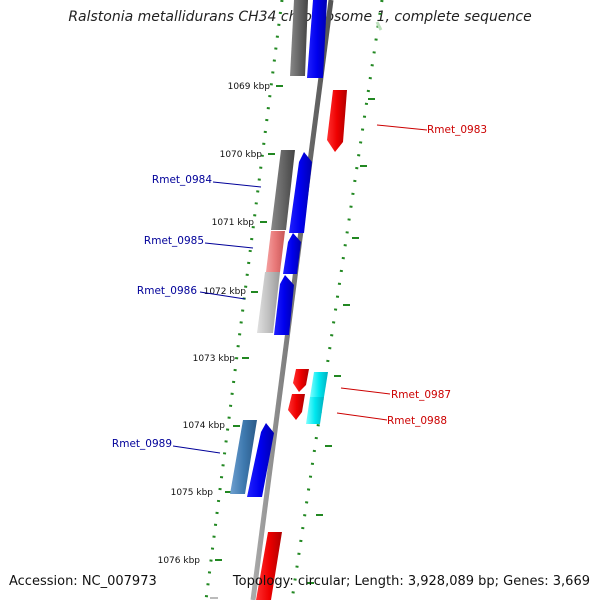 The width and height of the screenshot is (600, 600). What do you see at coordinates (249, 87) in the screenshot?
I see `tick-label: 1069 kbp` at bounding box center [249, 87].